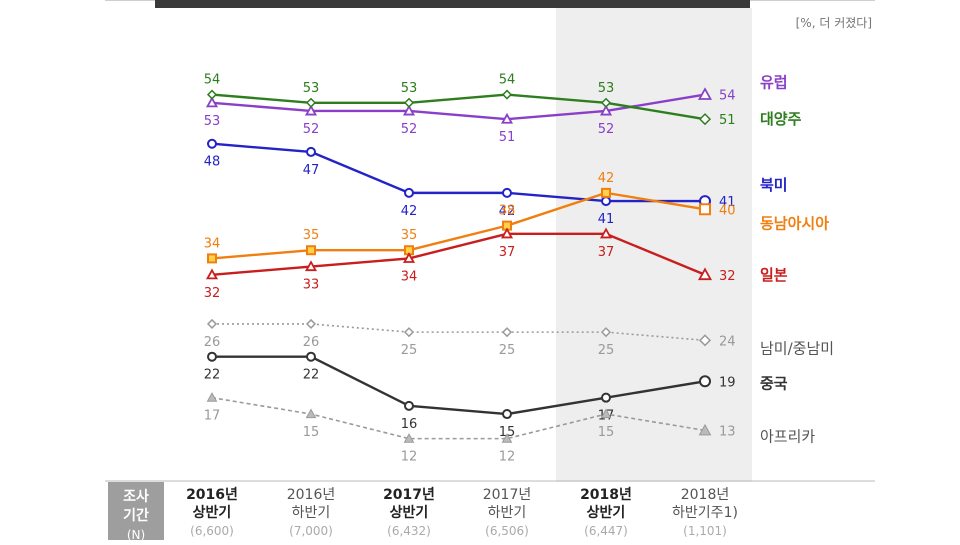  I want to click on period-label: 2018년 상반기 (6,447), so click(606, 513).